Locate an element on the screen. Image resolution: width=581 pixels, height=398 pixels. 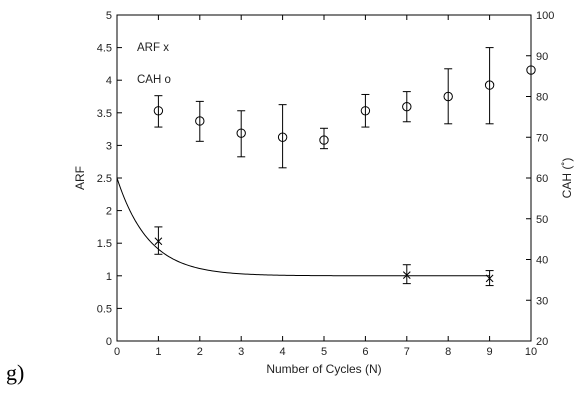
legend-entry-cah: CAH o is located at coordinates (154, 80).